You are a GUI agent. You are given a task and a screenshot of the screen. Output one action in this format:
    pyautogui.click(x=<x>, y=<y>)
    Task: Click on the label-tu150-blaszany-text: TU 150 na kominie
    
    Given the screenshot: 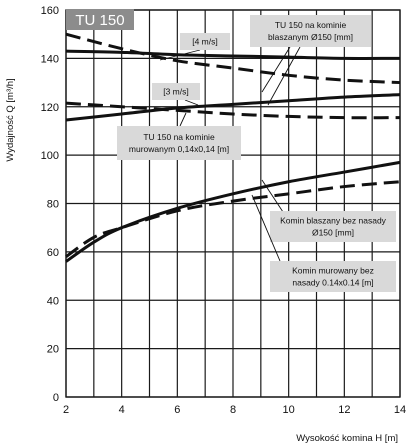 What is the action you would take?
    pyautogui.click(x=311, y=25)
    